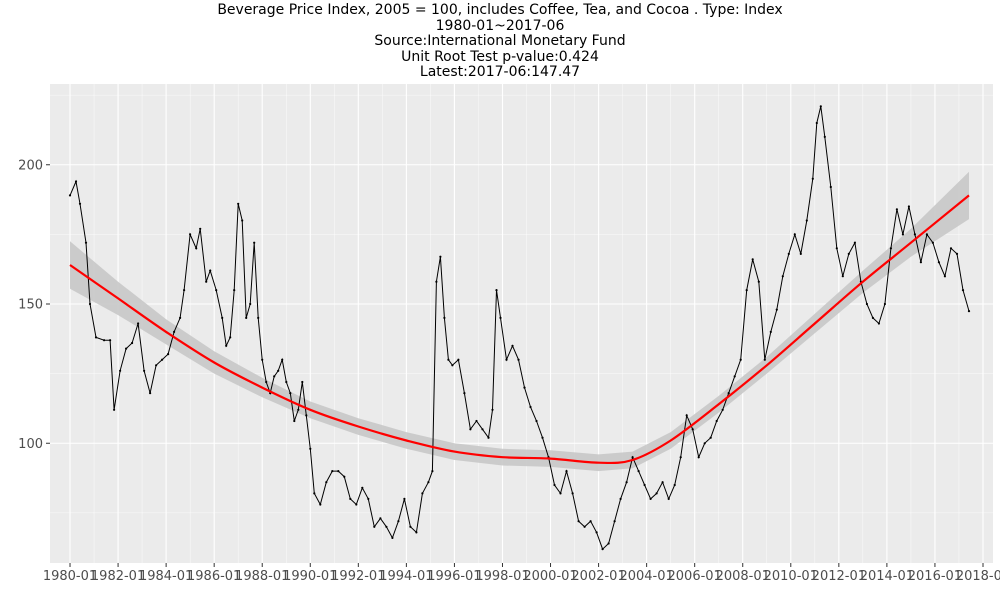 The image size is (1000, 600). Describe the element at coordinates (406, 576) in the screenshot. I see `x-tick-label: 1994-01` at that location.